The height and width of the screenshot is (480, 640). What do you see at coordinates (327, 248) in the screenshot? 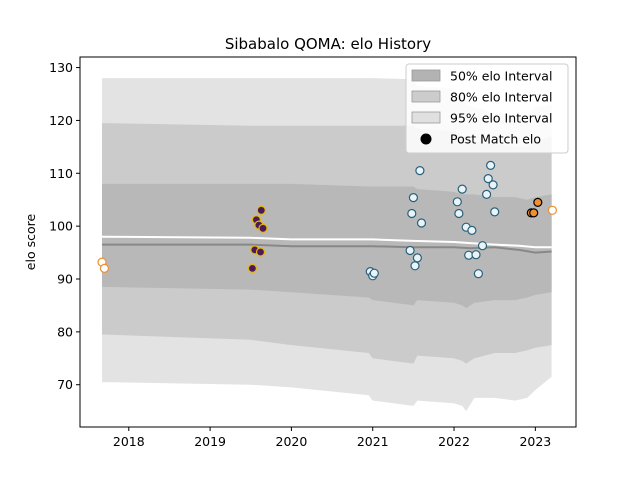
I see `mean-elo-line` at bounding box center [327, 248].